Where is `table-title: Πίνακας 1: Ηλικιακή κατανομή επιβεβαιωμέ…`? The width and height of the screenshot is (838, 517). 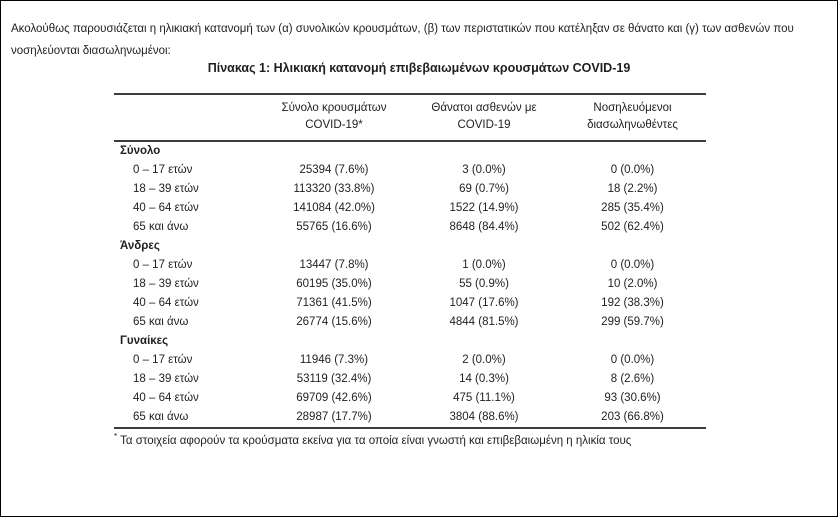 table-title: Πίνακας 1: Ηλικιακή κατανομή επιβεβαιωμέ… is located at coordinates (419, 68).